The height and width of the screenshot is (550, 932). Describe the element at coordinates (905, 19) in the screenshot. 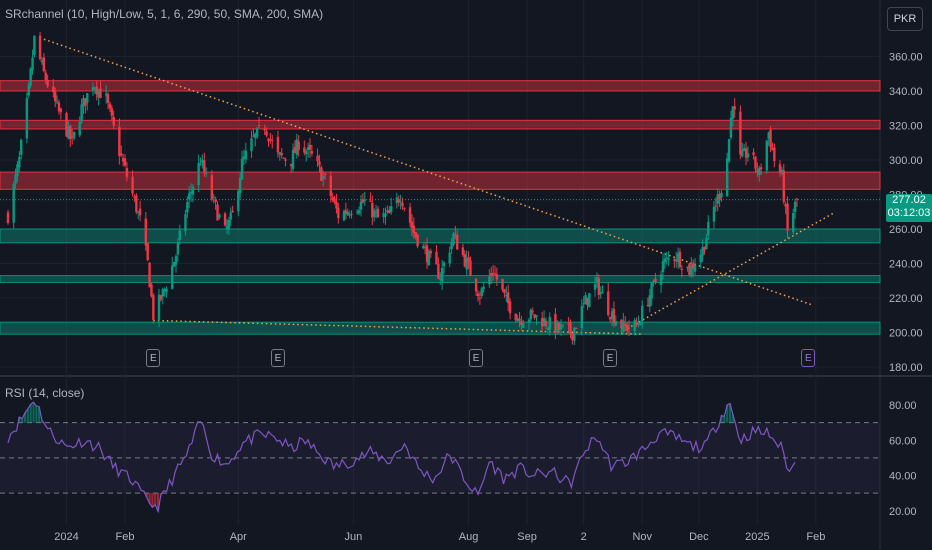

I see `currency-button: PKR` at that location.